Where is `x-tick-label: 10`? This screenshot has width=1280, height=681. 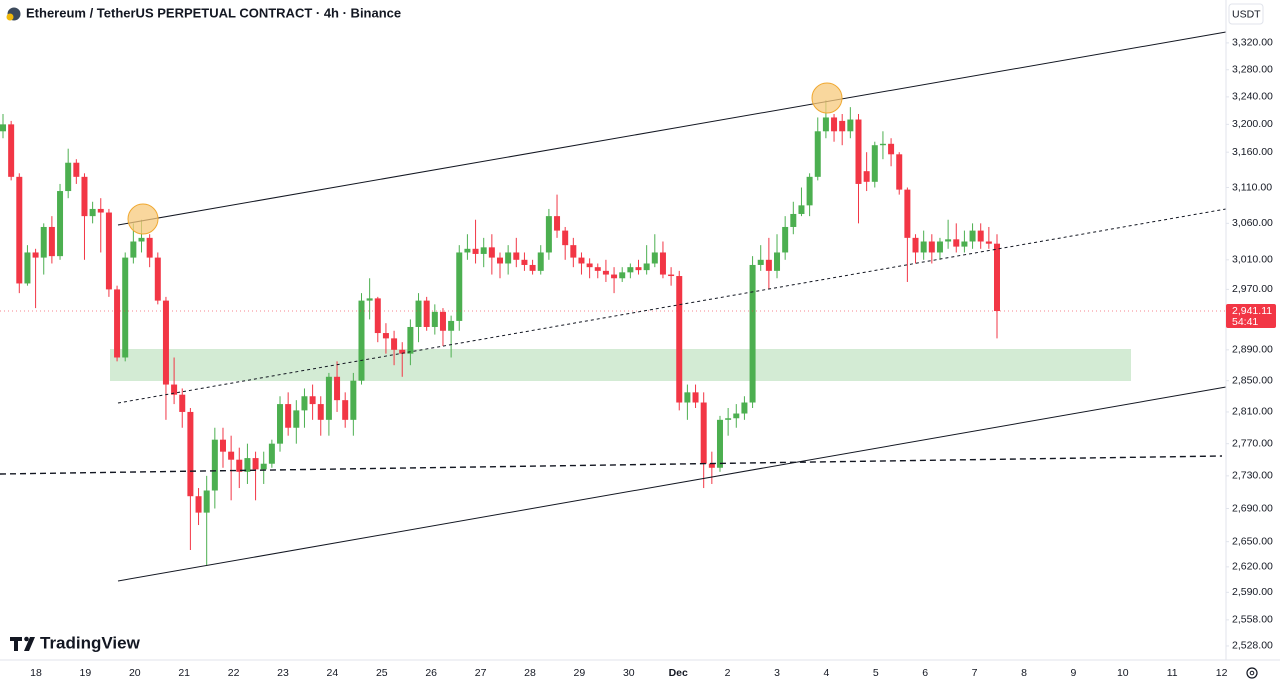 x-tick-label: 10 is located at coordinates (1123, 673).